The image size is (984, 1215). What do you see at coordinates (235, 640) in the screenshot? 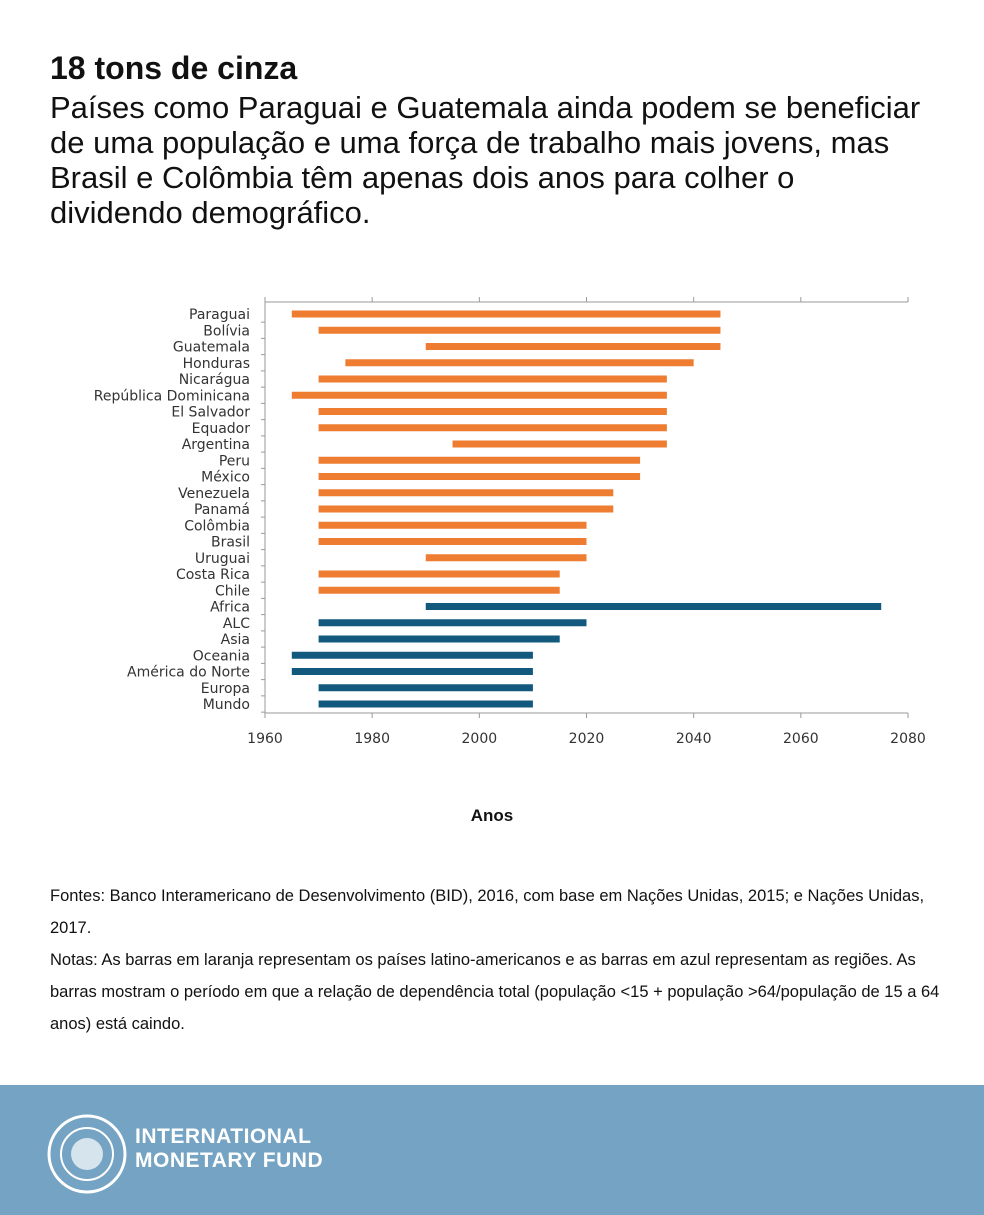
I see `y-tick-label: Asia` at bounding box center [235, 640].